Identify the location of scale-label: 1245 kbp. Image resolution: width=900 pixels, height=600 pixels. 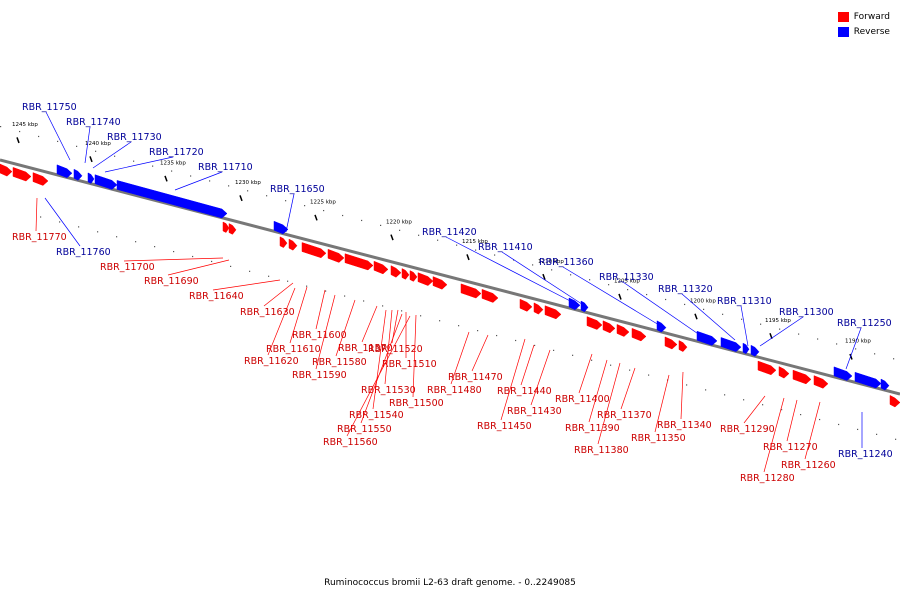
(25, 125).